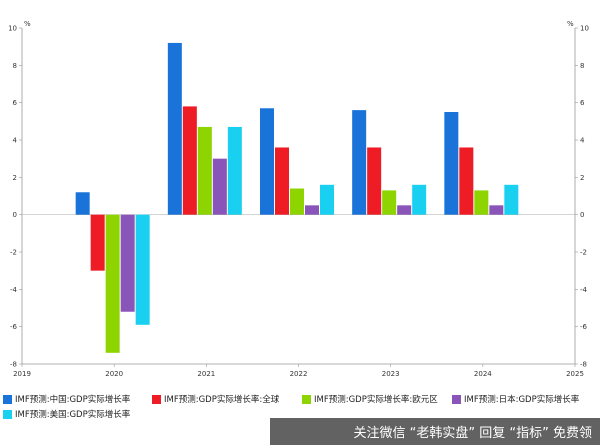 This screenshot has width=600, height=445. Describe the element at coordinates (391, 374) in the screenshot. I see `x-tick-label: 2023` at that location.